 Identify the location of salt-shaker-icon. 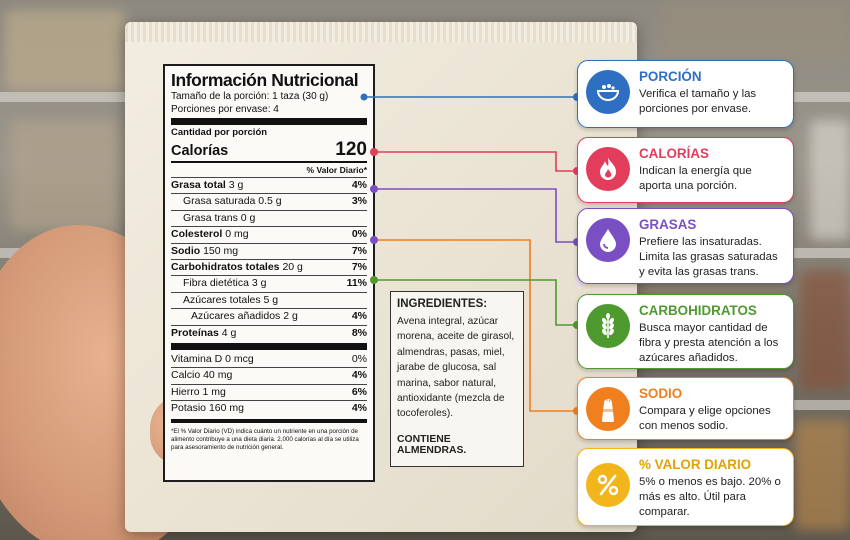
(608, 409).